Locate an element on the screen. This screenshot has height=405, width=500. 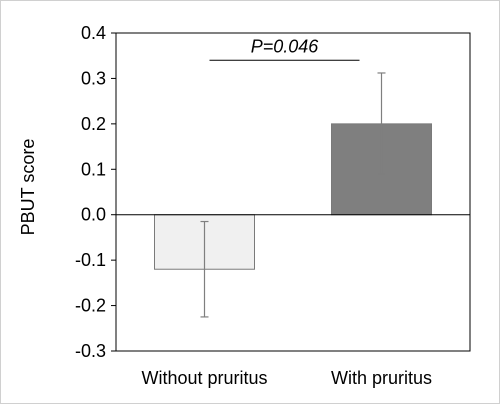
ticks-layer: 0.4 0.3 0.2 0.1 0.0 -0.1 -0.2 -0.3 is located at coordinates (95, 192).